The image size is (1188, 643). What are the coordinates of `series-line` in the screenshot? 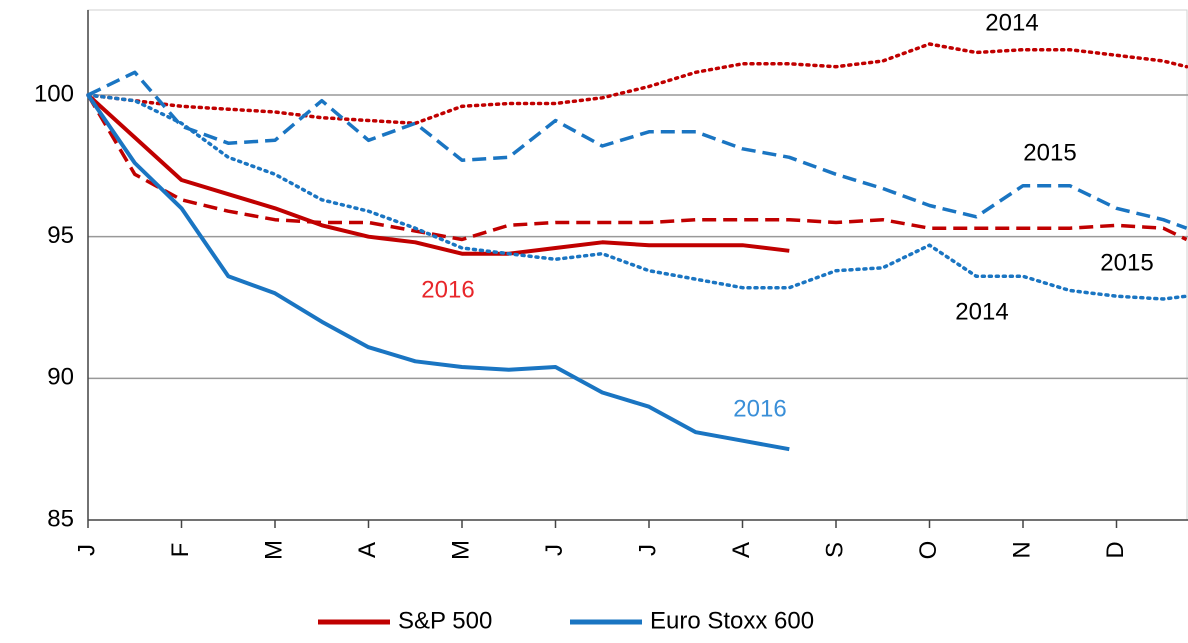 It's located at (637, 84).